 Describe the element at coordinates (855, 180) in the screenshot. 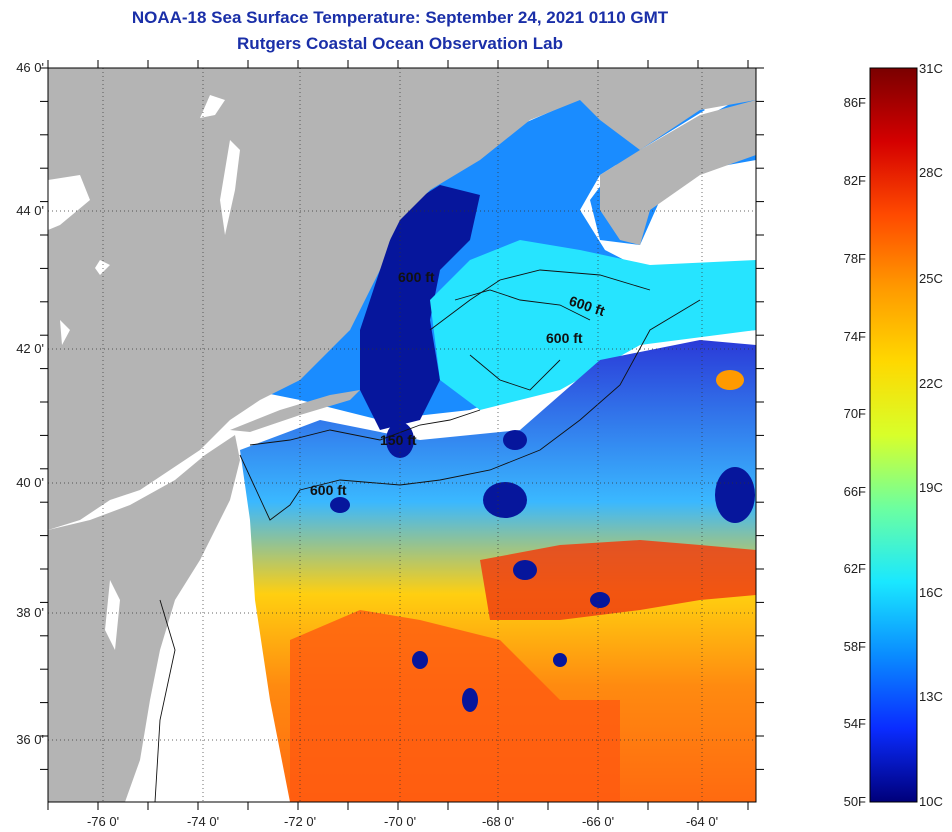

I see `fahrenheit-label: 82F` at that location.